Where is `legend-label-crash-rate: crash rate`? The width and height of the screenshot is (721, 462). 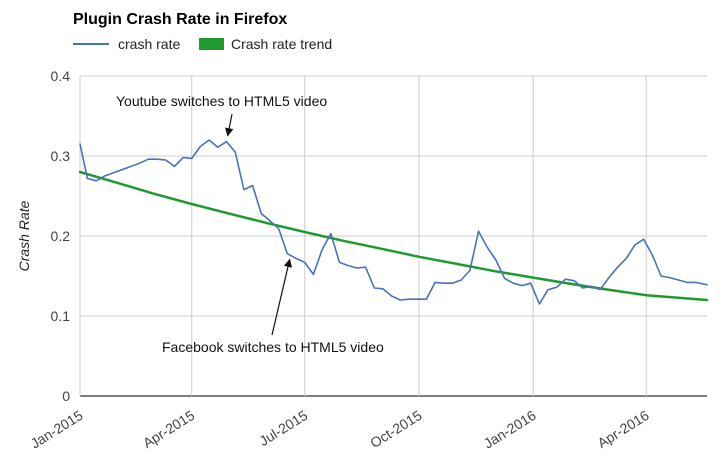 legend-label-crash-rate: crash rate is located at coordinates (149, 44).